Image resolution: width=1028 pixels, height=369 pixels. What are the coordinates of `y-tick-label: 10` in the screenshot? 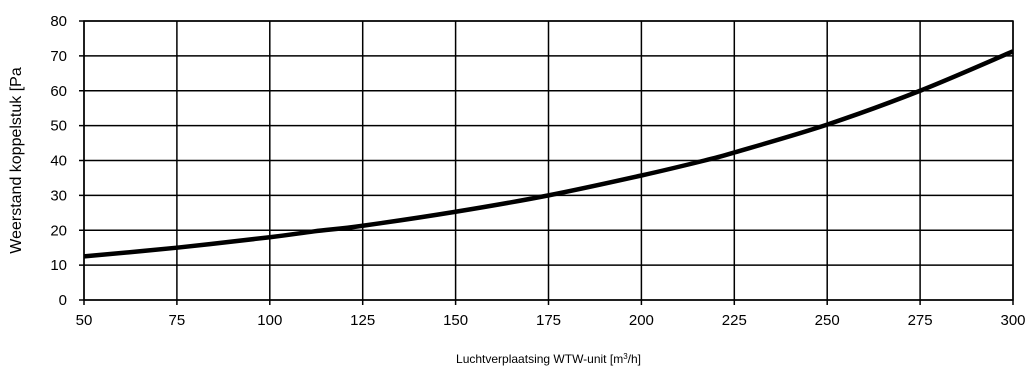 It's located at (58, 265).